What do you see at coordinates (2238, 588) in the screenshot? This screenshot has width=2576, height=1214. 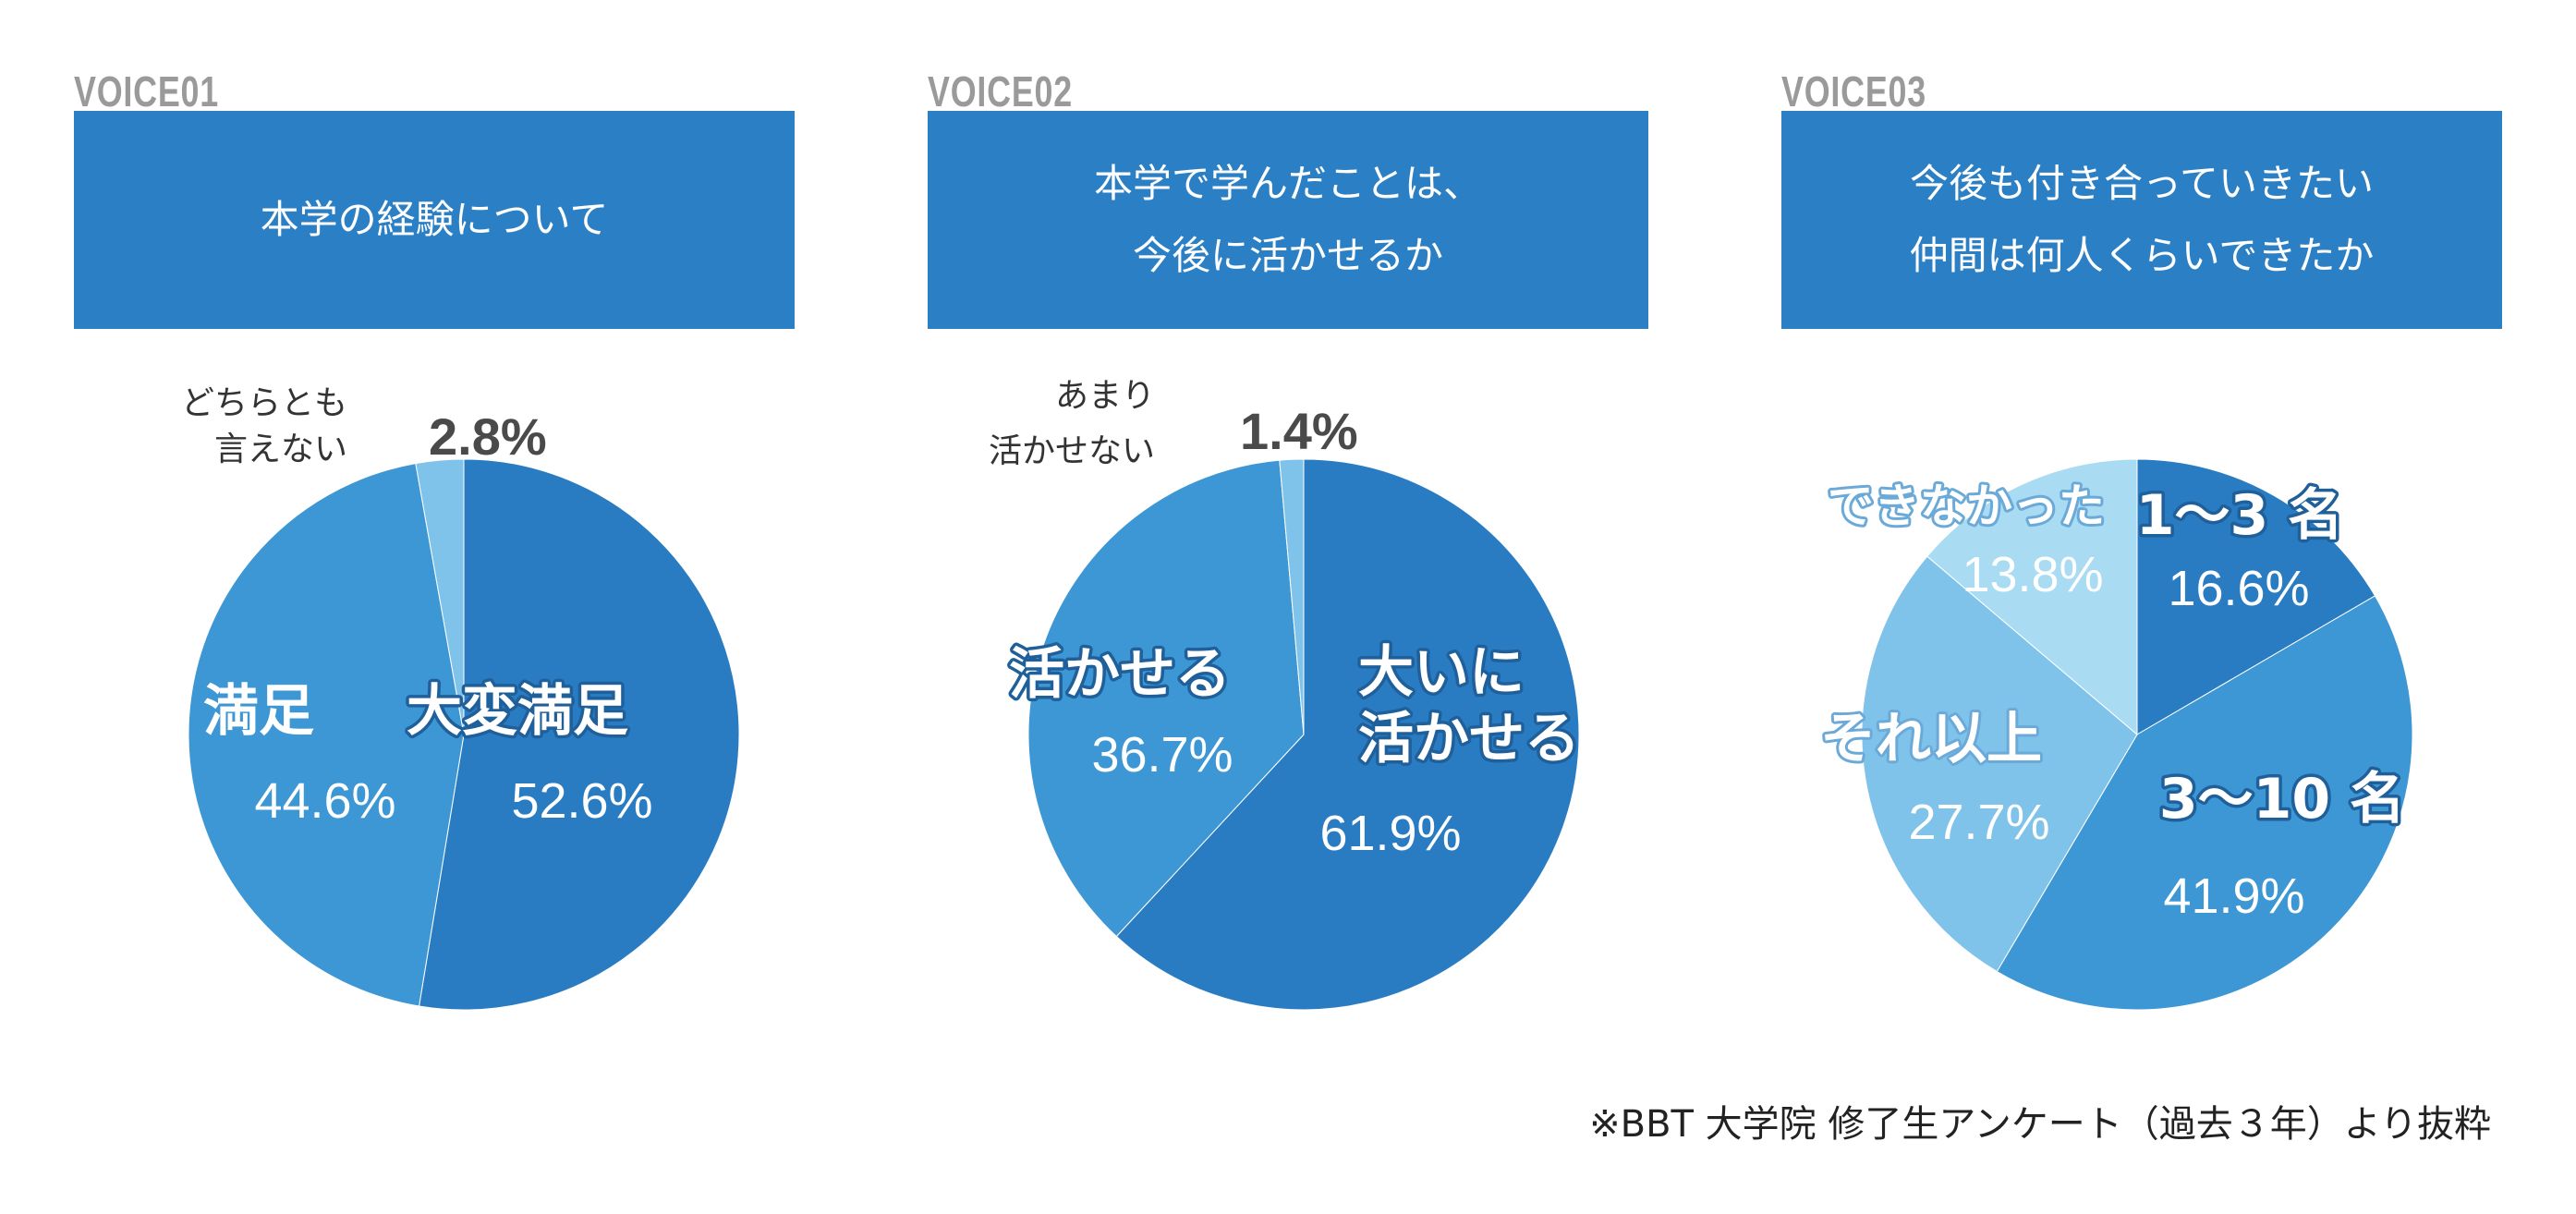 I see `slice-value: 16.6%` at bounding box center [2238, 588].